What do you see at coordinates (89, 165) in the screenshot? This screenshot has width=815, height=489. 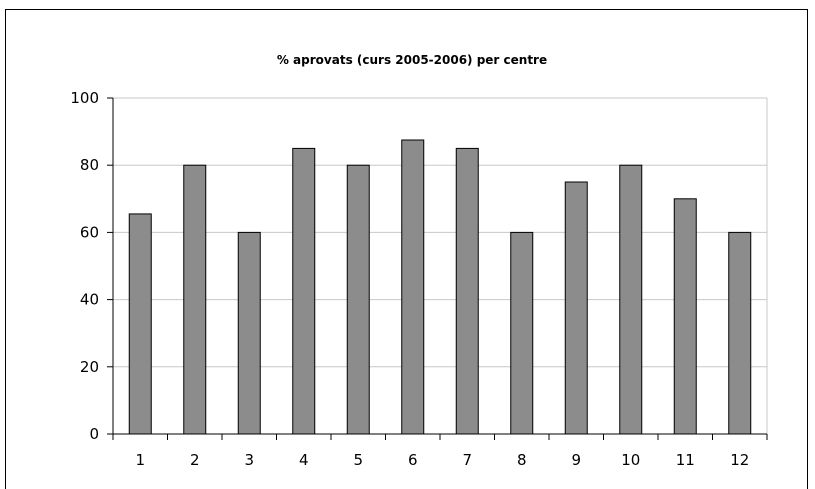 I see `y-tick-label: 80` at bounding box center [89, 165].